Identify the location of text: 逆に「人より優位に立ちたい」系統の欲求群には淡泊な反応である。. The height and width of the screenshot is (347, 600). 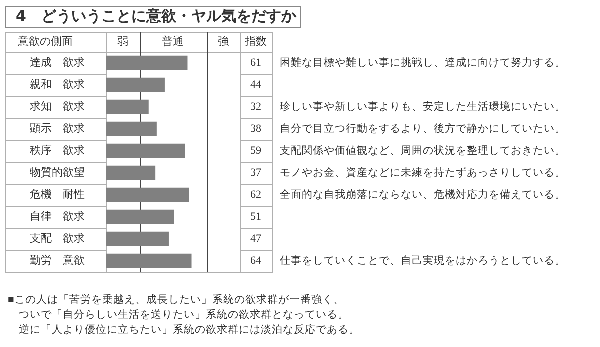
(189, 329).